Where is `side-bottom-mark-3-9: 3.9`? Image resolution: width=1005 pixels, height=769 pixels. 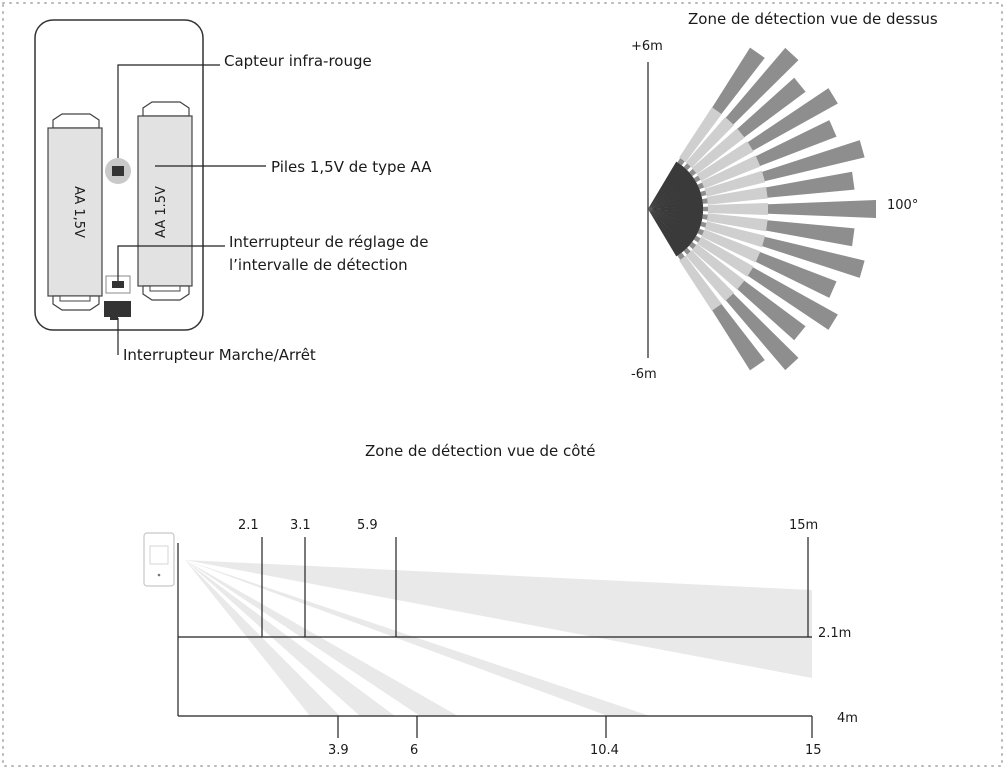 side-bottom-mark-3-9: 3.9 is located at coordinates (338, 750).